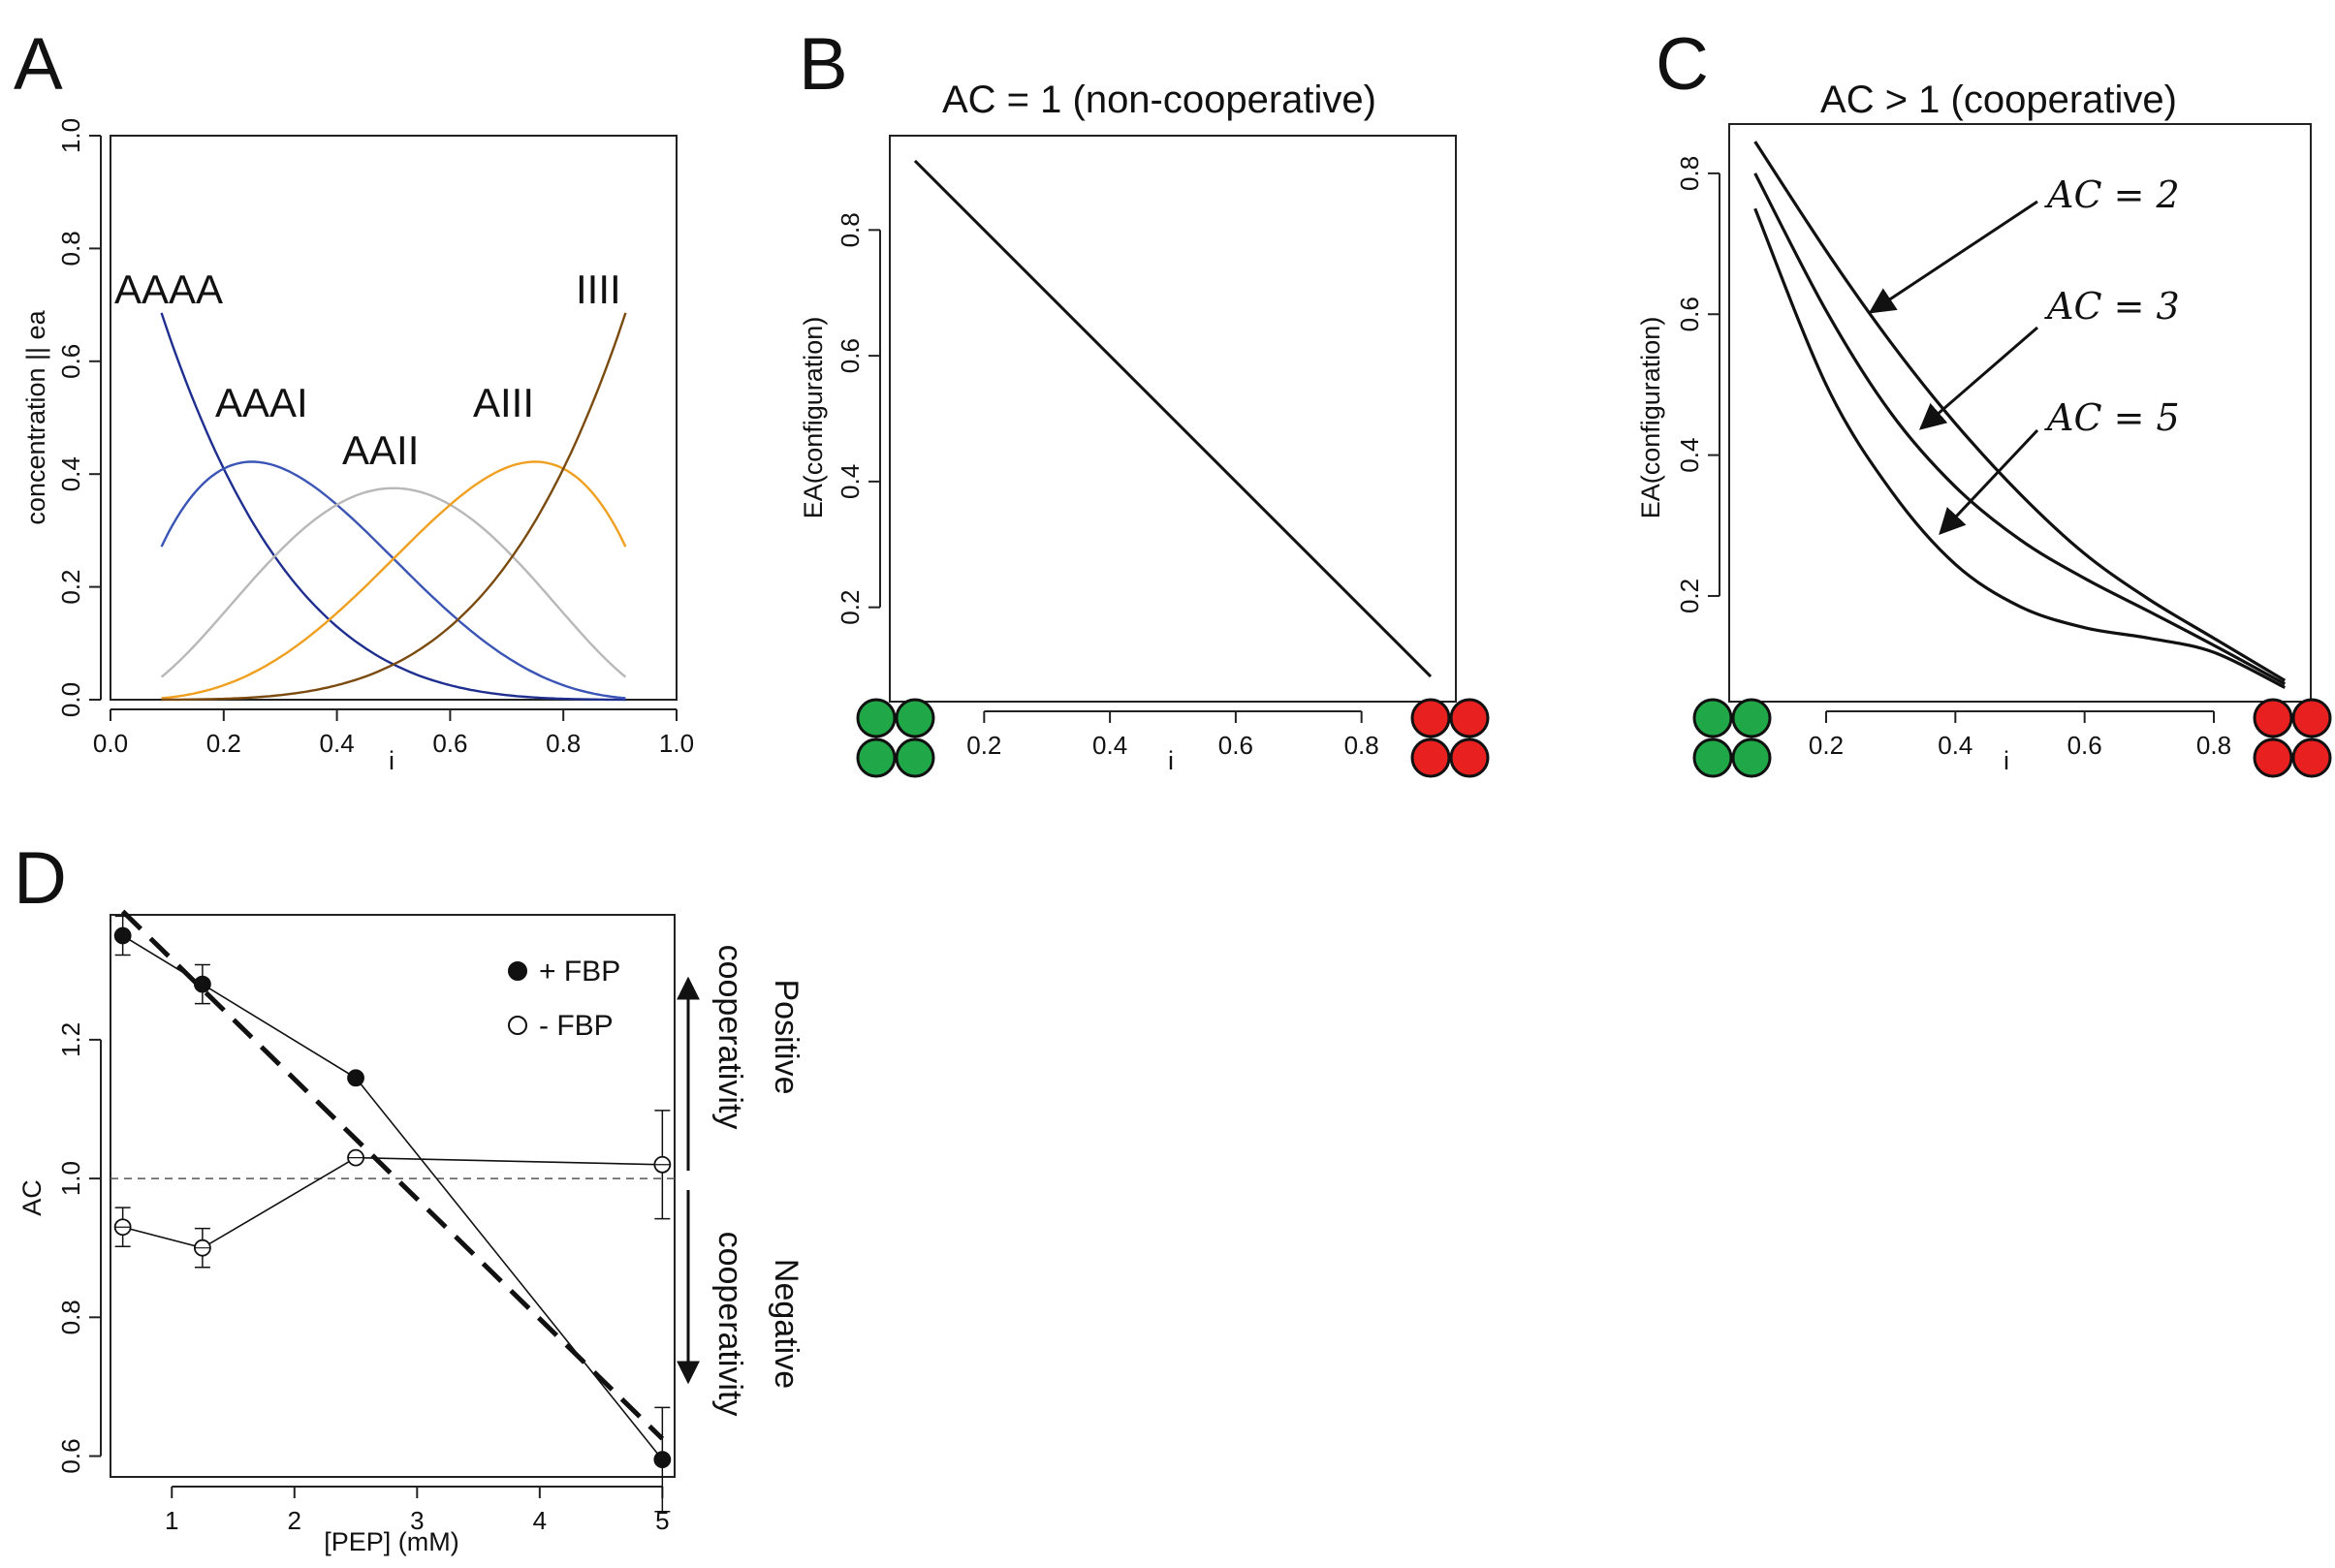 Image resolution: width=2335 pixels, height=1568 pixels. What do you see at coordinates (517, 1025) in the screenshot?
I see `legend-marker-minus-fbp` at bounding box center [517, 1025].